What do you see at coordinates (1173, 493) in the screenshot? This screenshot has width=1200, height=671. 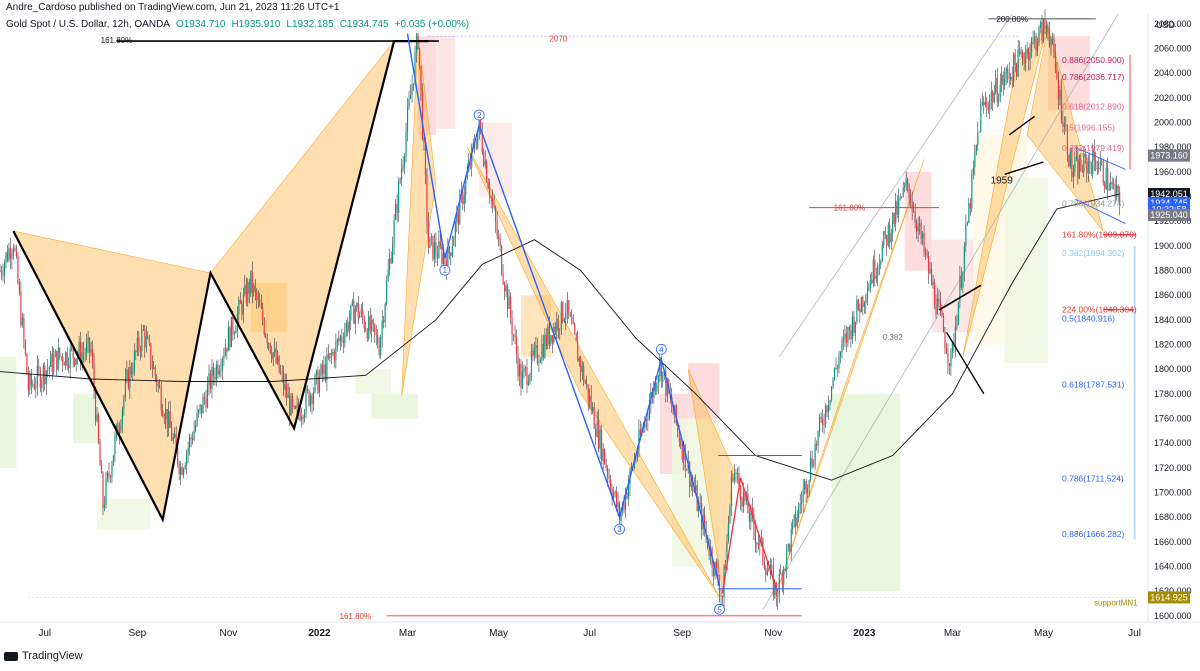 I see `price-tick-label: 1700.000` at bounding box center [1173, 493].